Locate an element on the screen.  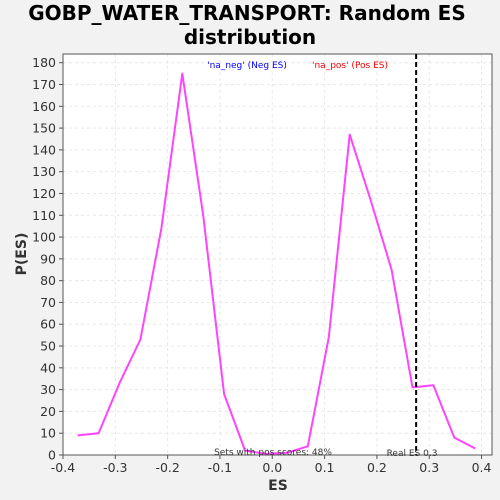
x-tick-label: 0.1 is located at coordinates (325, 467).